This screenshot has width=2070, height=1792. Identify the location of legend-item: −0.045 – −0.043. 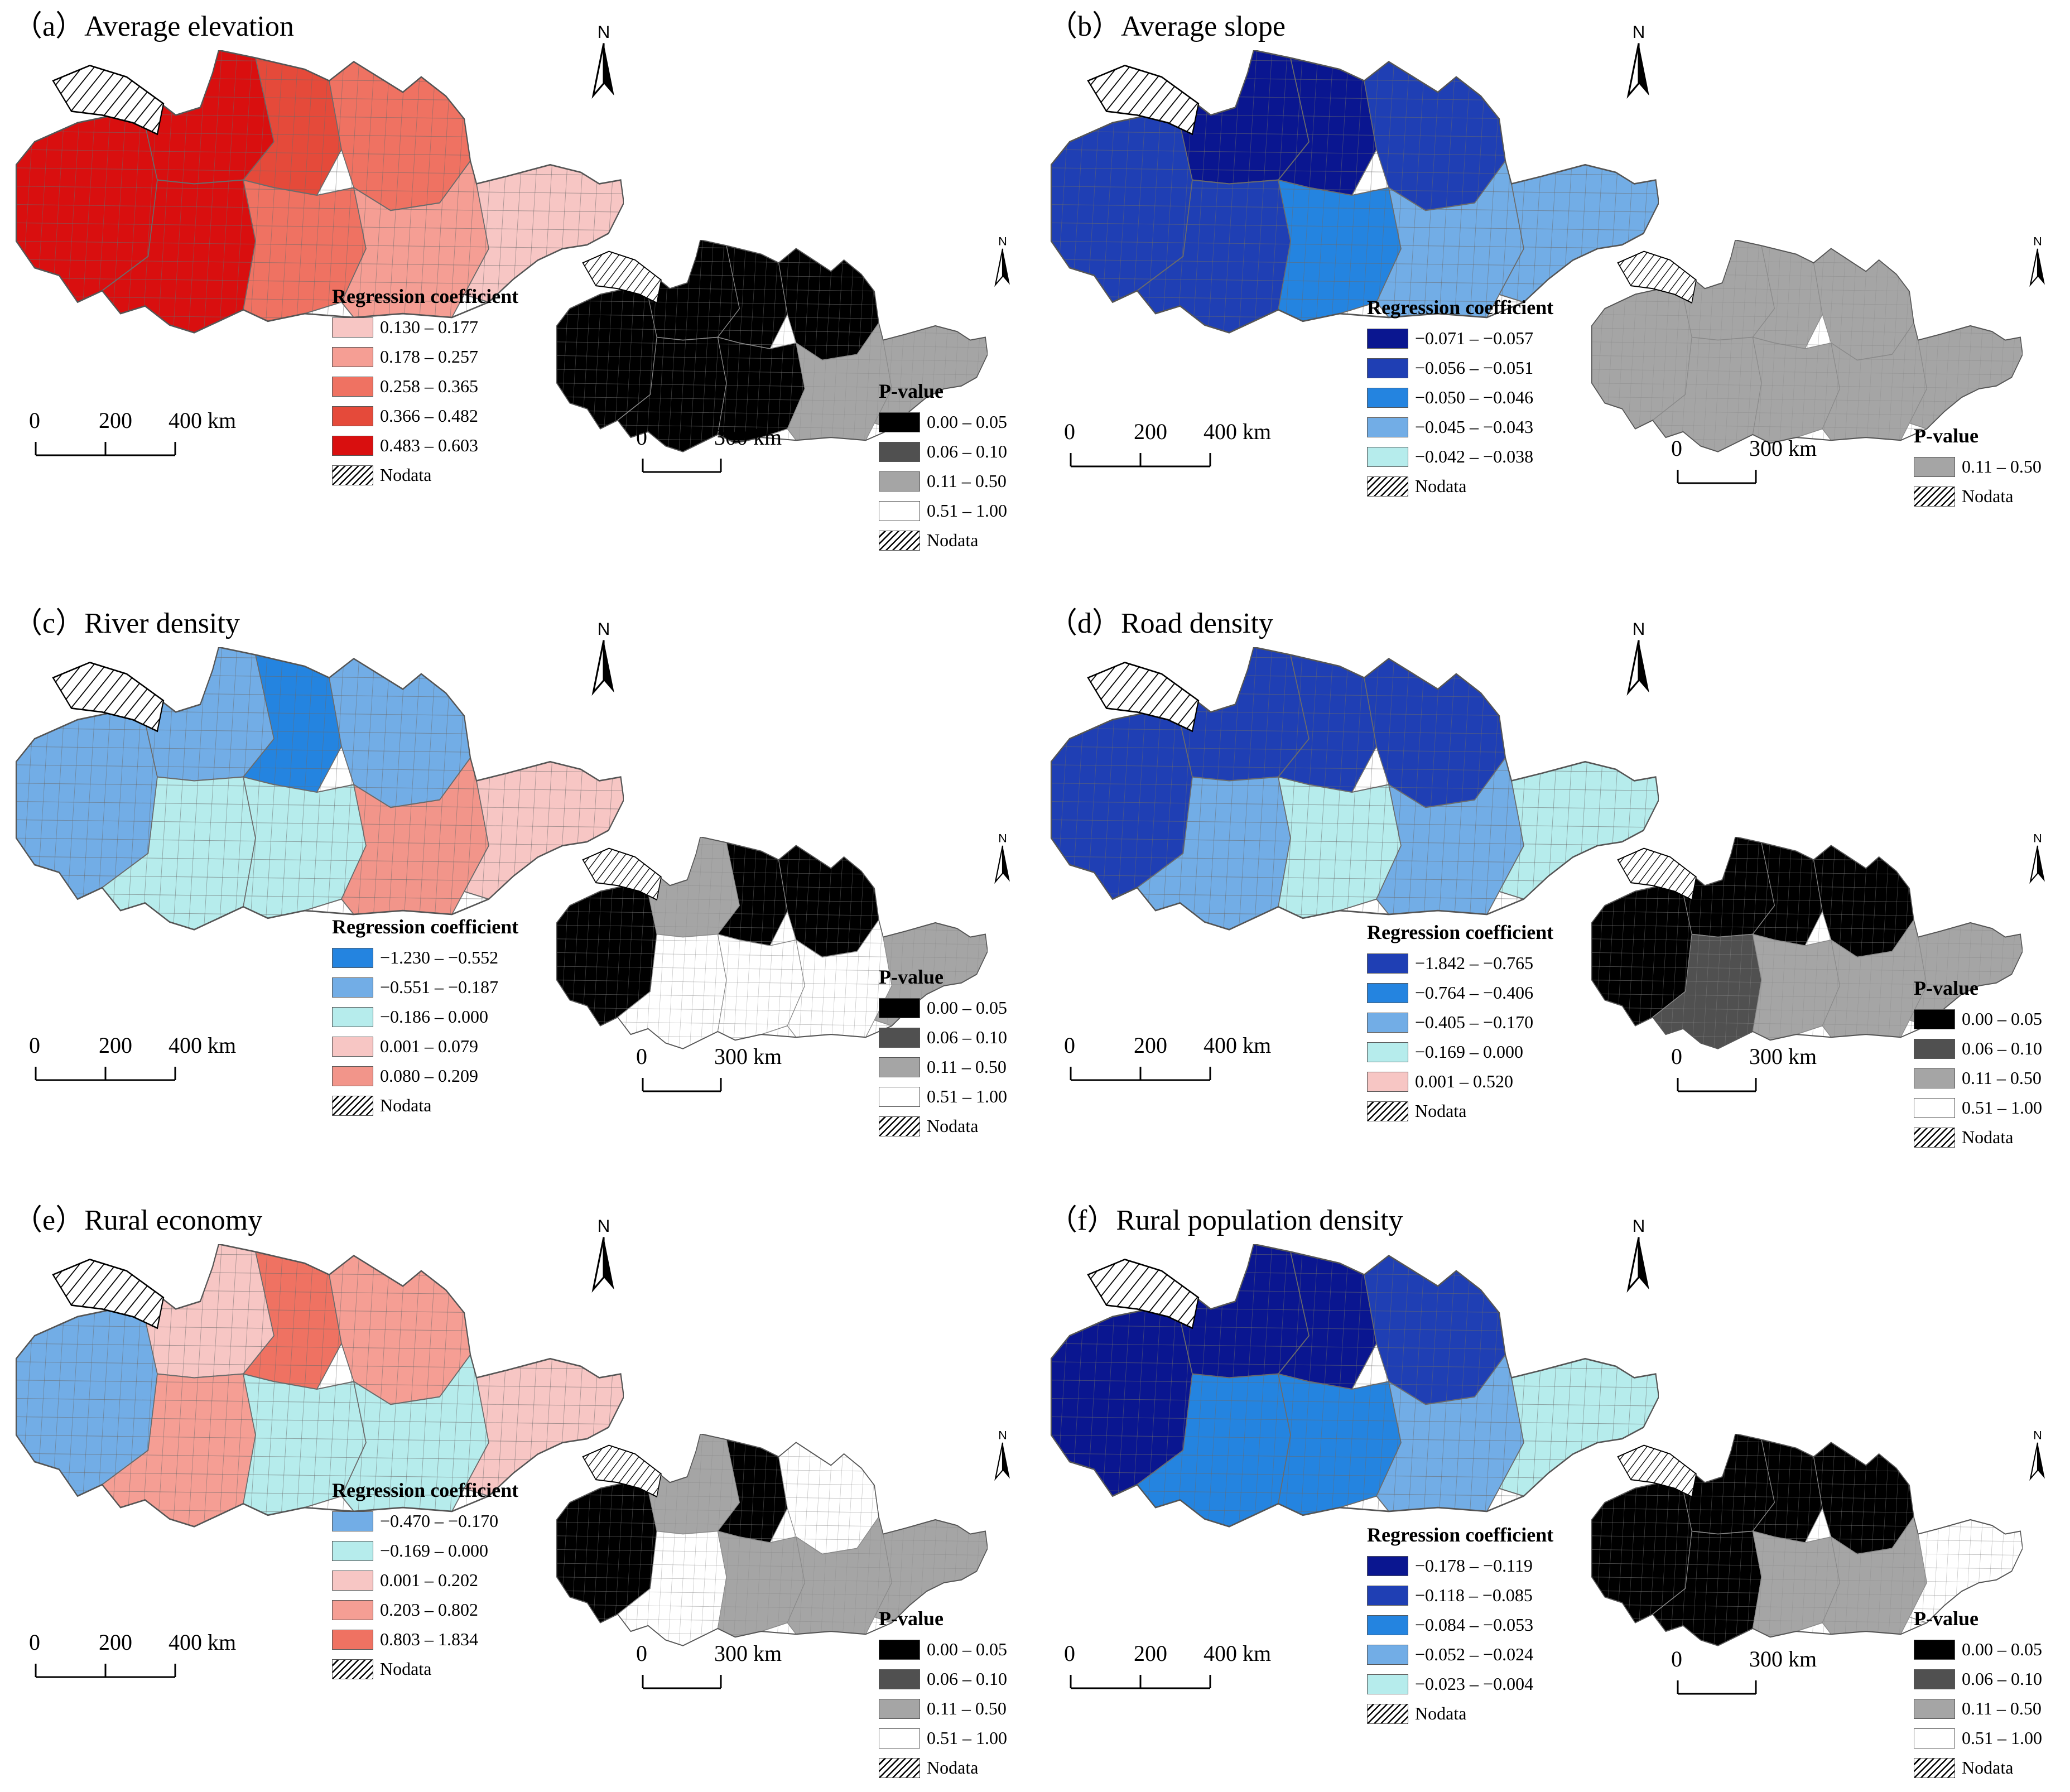
(1460, 427).